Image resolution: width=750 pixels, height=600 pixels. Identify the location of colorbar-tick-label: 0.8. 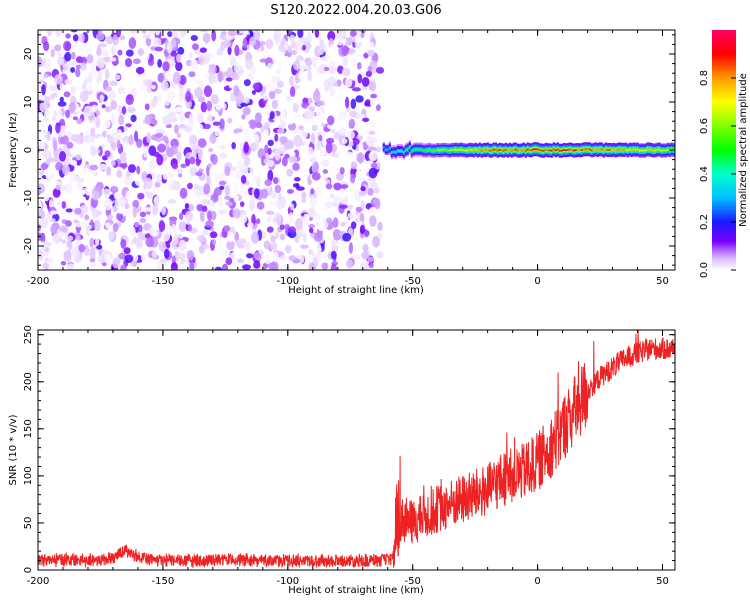
(704, 78).